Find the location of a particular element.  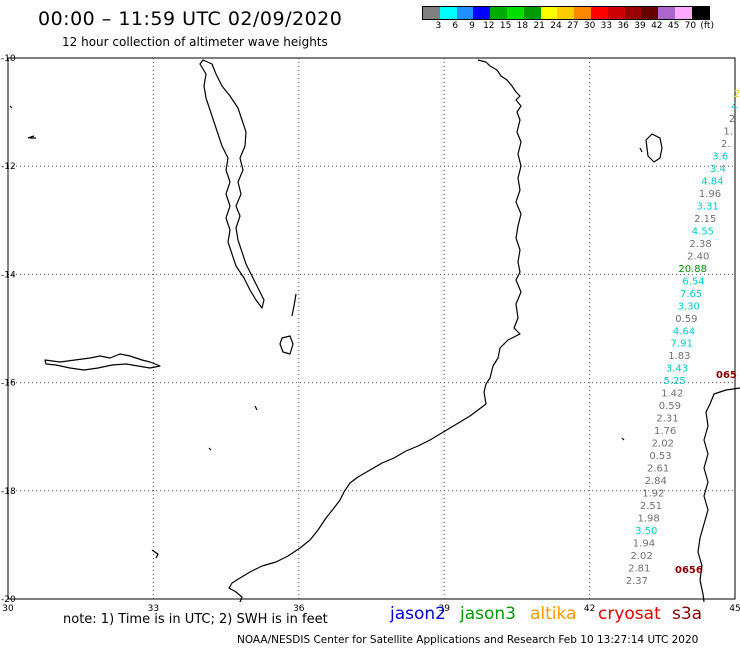

swh-value: 2.15 is located at coordinates (705, 219).